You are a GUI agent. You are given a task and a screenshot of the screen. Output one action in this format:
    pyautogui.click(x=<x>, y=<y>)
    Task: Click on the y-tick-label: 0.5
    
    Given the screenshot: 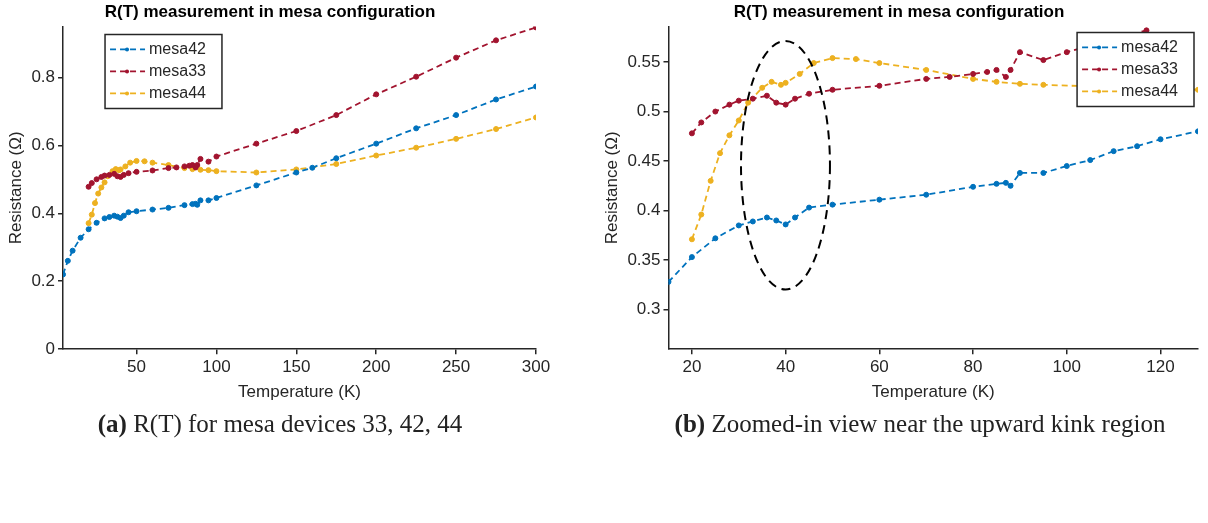 What is the action you would take?
    pyautogui.click(x=648, y=111)
    